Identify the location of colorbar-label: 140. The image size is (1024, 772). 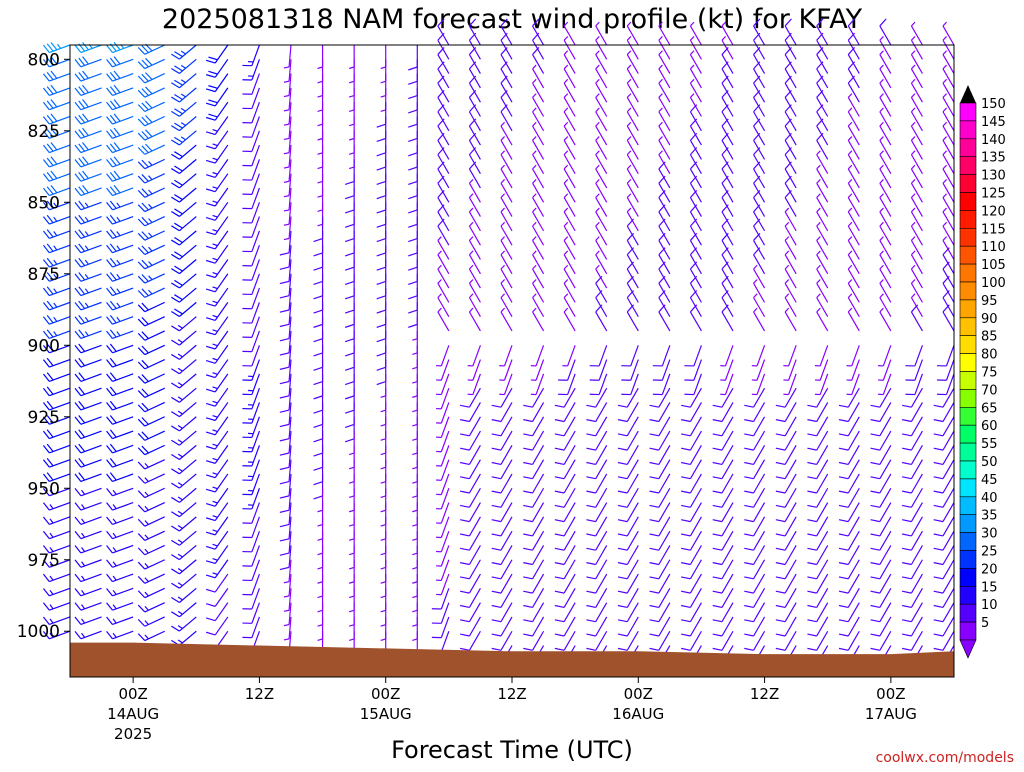
(993, 140).